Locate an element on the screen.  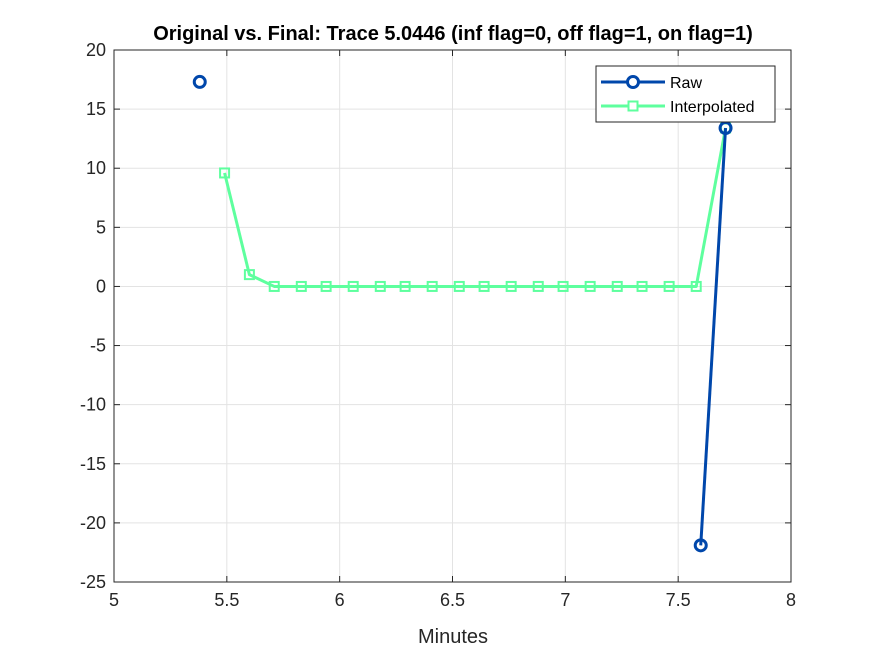
legend-raw-label: Raw is located at coordinates (686, 83).